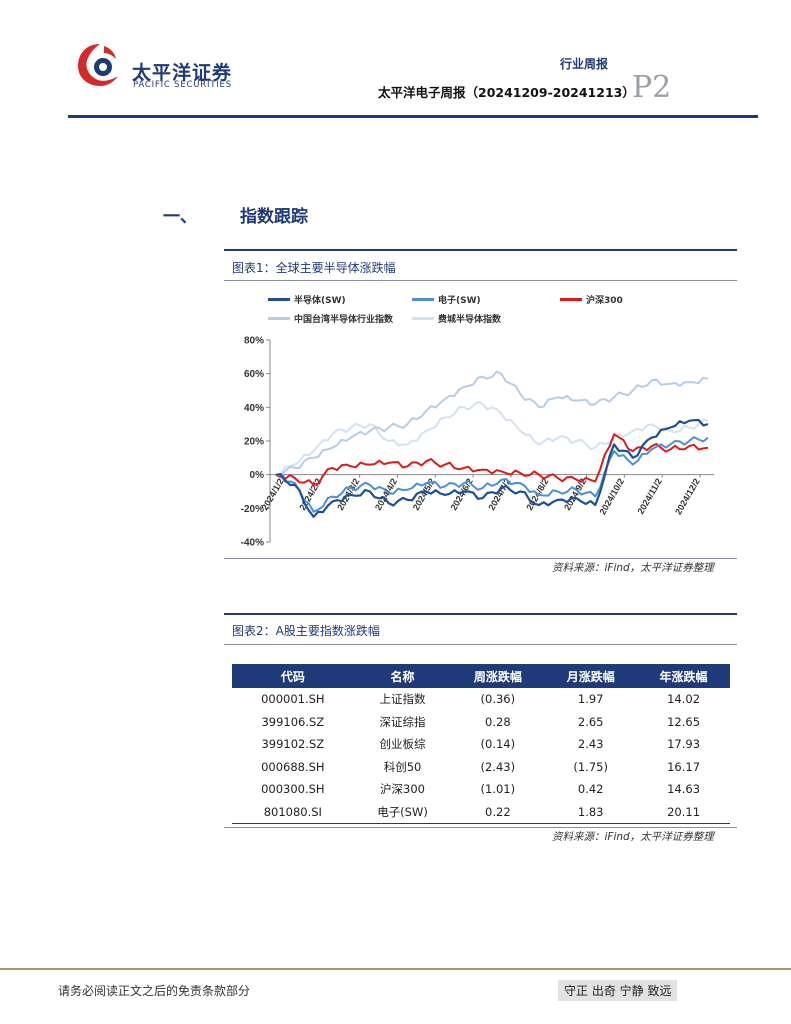 This screenshot has height=1024, width=791. I want to click on column-header: 代码, so click(293, 676).